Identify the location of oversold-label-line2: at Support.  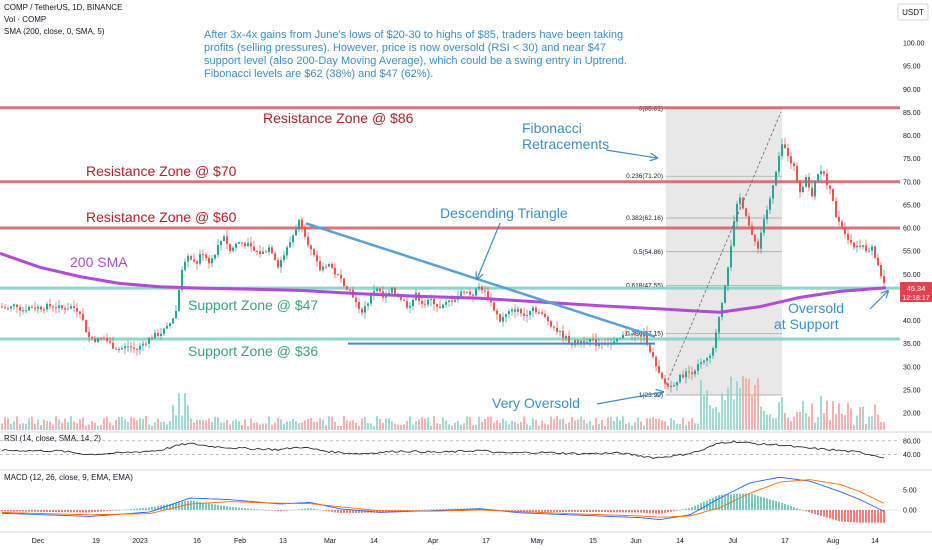
(806, 324).